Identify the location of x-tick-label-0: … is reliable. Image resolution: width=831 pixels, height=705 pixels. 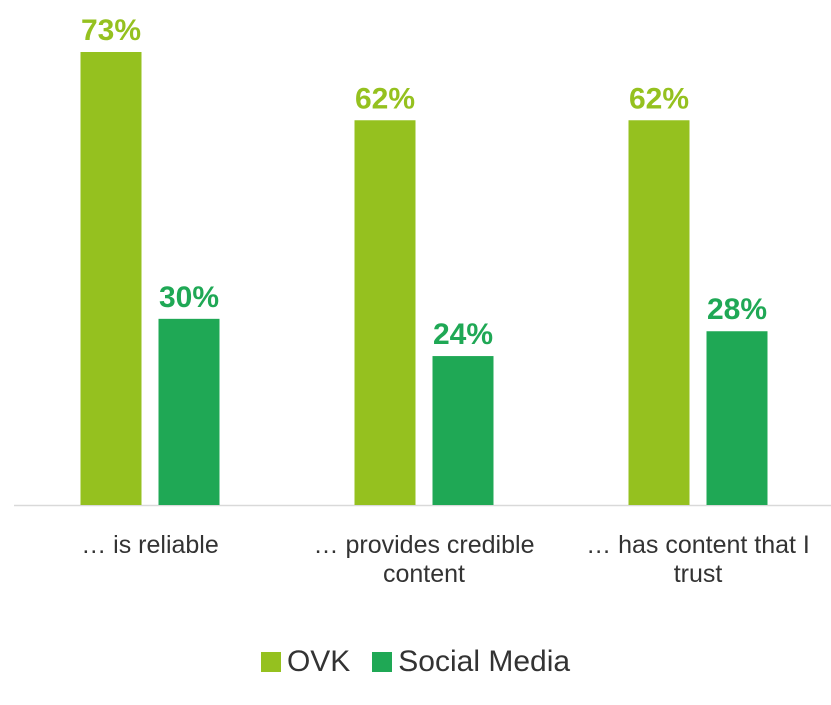
(150, 545).